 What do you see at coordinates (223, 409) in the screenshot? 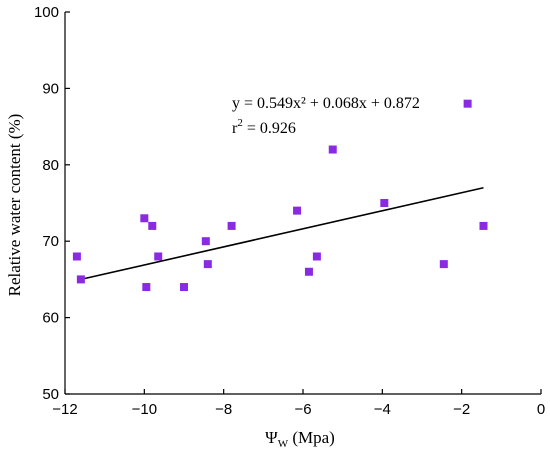
I see `x-tick-label: −8` at bounding box center [223, 409].